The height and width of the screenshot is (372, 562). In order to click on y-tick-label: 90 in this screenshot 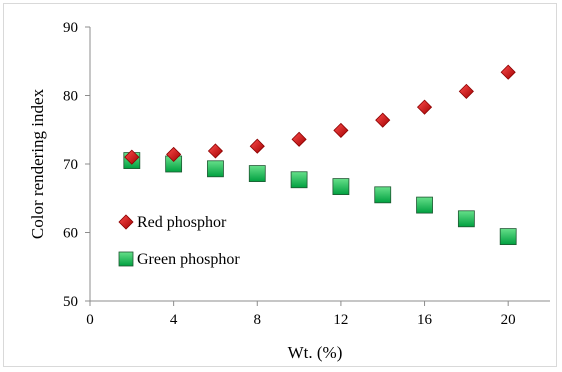, I will do `click(70, 28)`.